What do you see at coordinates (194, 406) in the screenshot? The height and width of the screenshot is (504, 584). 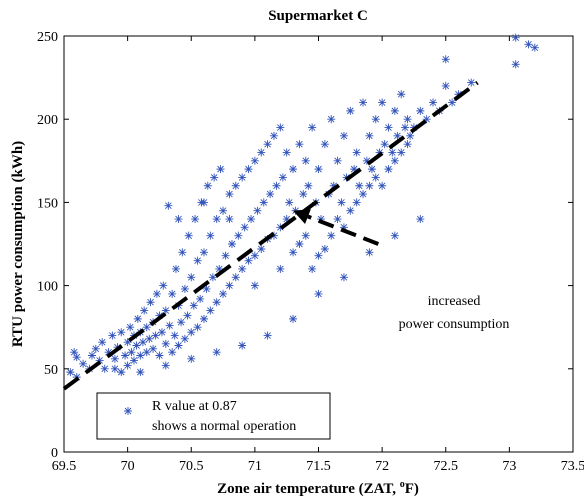 I see `legend-line-1: R value at 0.87` at bounding box center [194, 406].